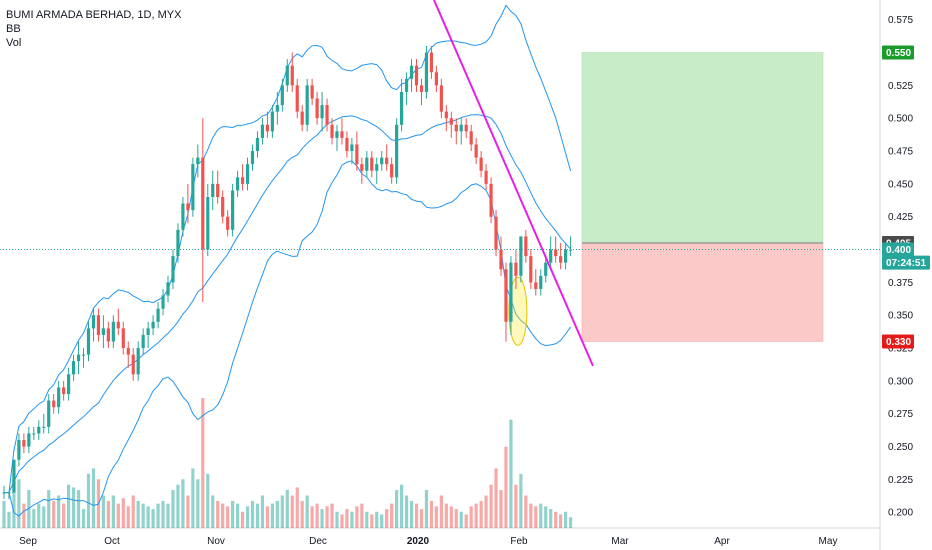 The image size is (932, 550). I want to click on bb-indicator-label: BB, so click(13, 29).